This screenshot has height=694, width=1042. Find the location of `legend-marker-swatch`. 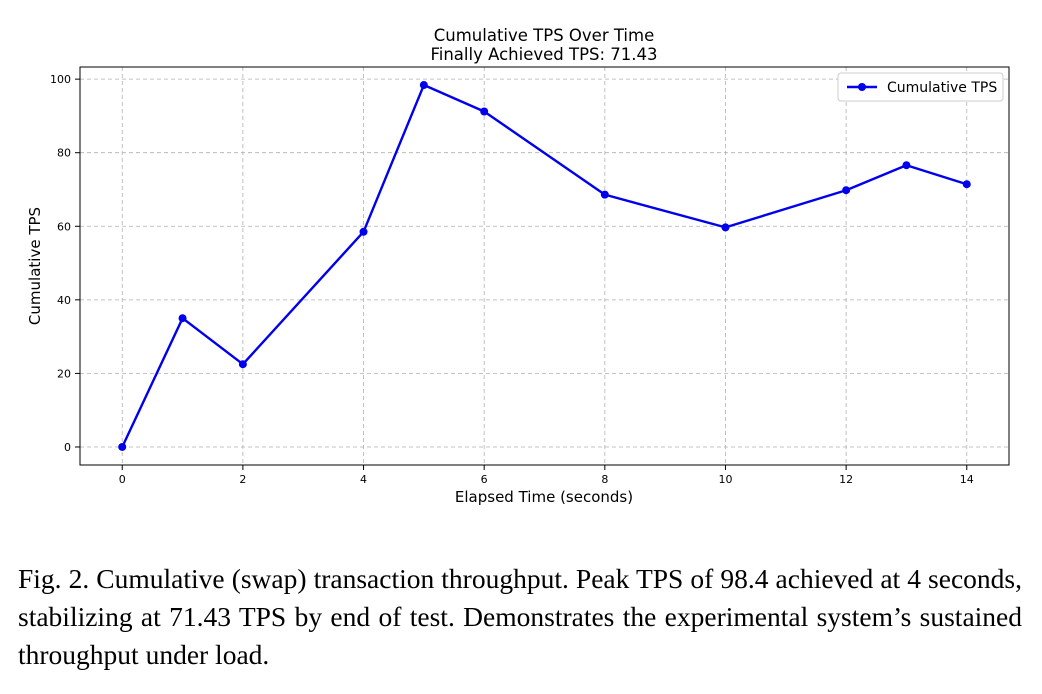

legend-marker-swatch is located at coordinates (862, 87).